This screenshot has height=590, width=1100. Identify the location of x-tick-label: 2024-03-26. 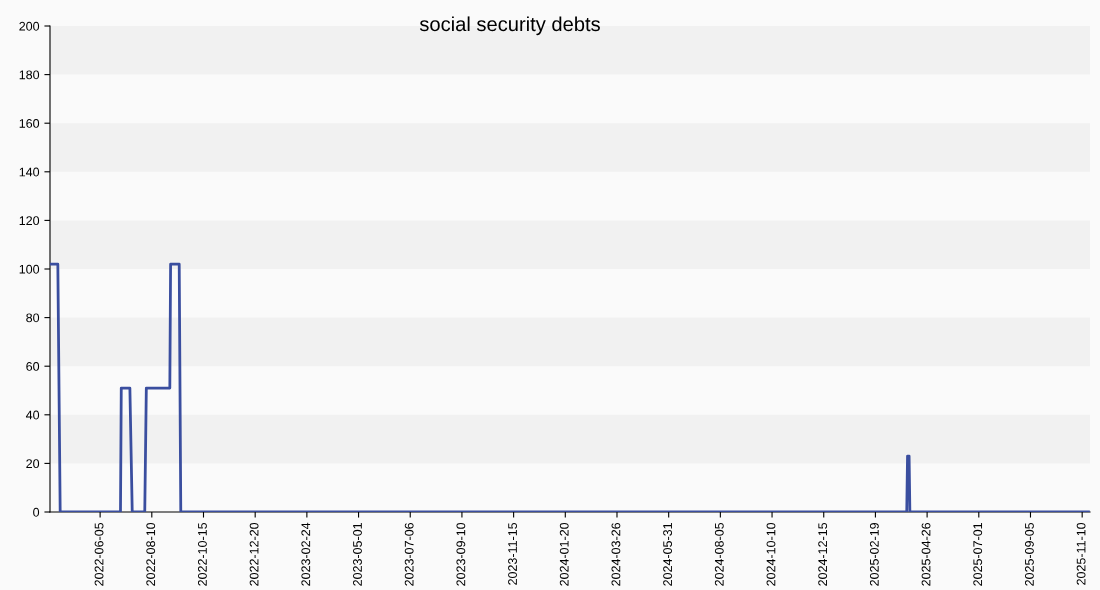
(616, 554).